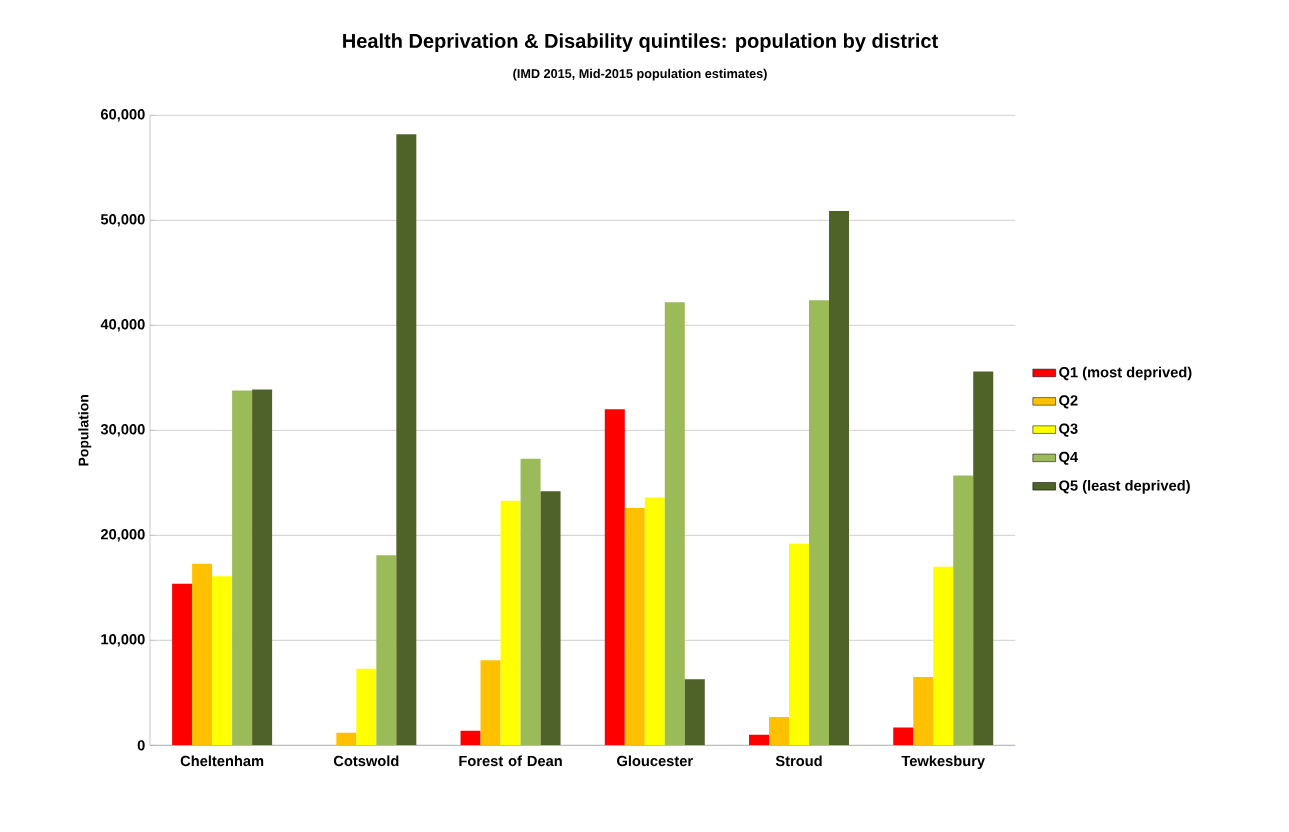 This screenshot has width=1289, height=832. Describe the element at coordinates (1069, 458) in the screenshot. I see `legend-label: Q4` at that location.